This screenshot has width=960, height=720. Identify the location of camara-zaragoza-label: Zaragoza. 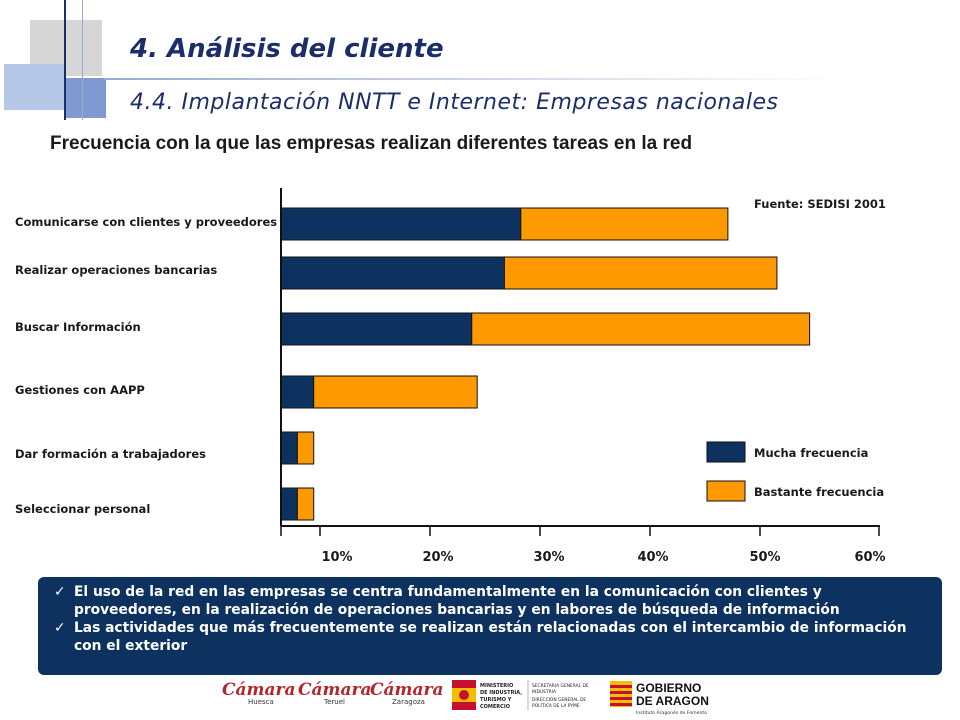
(408, 702).